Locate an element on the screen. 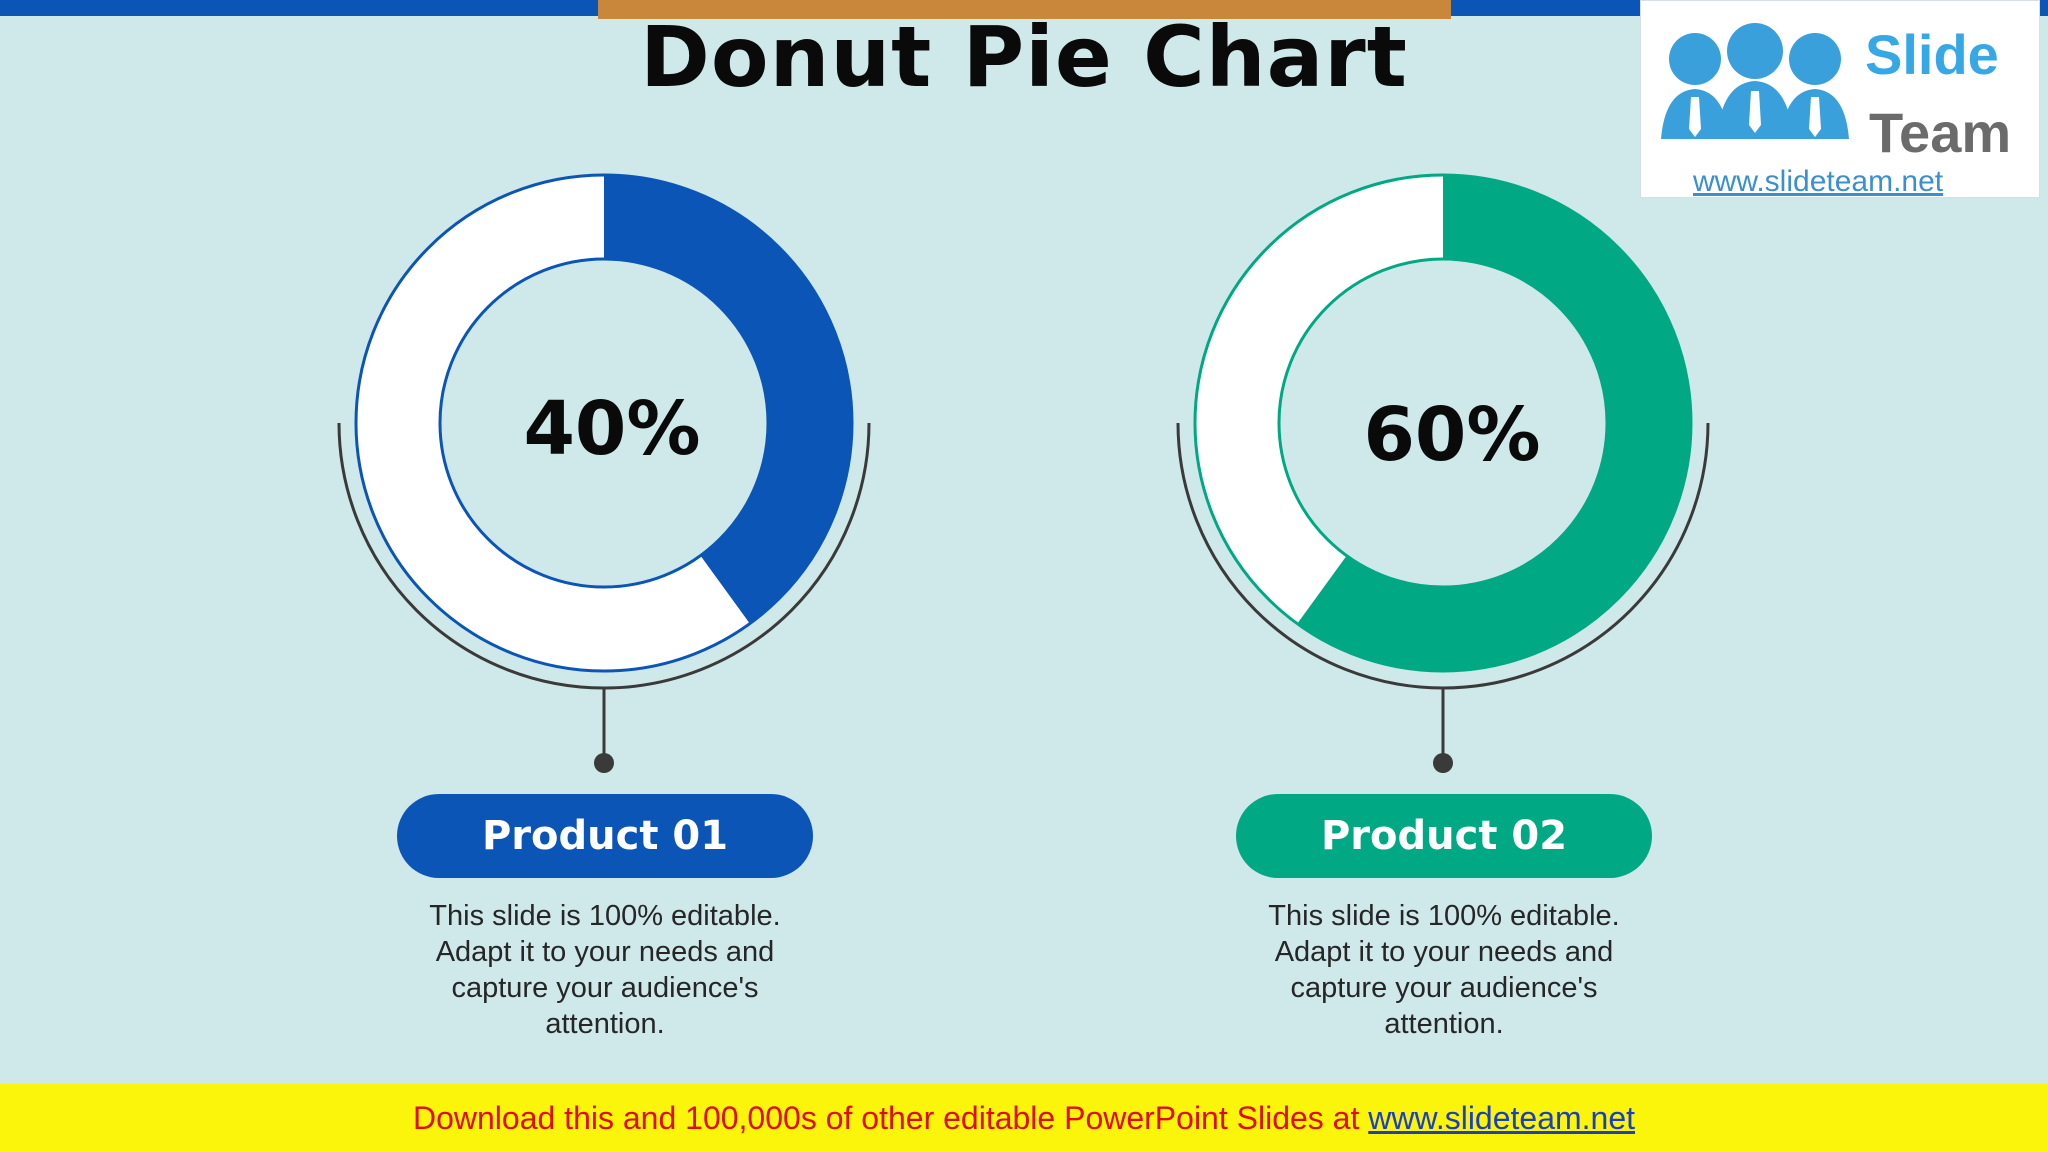 This screenshot has width=2048, height=1152. product-01-label-pill: Product 01 is located at coordinates (605, 836).